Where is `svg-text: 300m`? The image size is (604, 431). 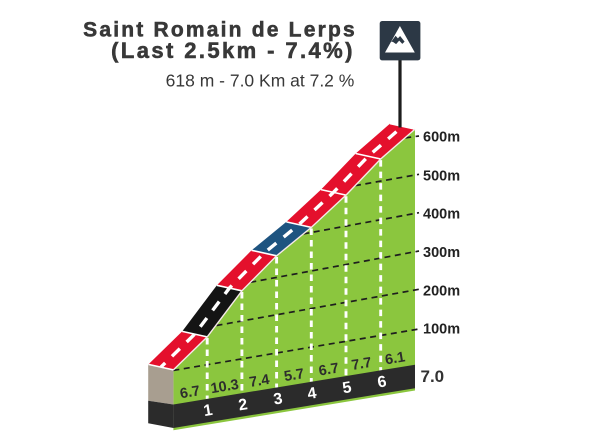
svg-text: 300m is located at coordinates (441, 253).